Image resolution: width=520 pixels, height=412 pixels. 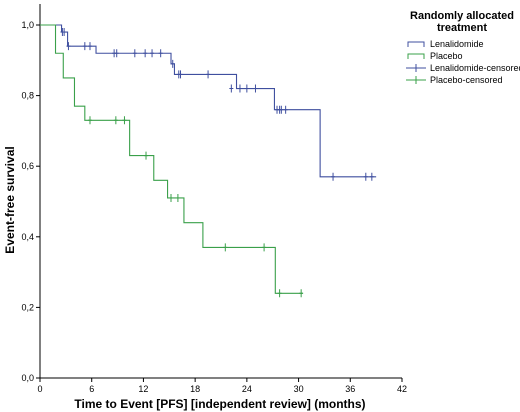 I want to click on legend-item-placebo: Placebo, so click(x=435, y=56).